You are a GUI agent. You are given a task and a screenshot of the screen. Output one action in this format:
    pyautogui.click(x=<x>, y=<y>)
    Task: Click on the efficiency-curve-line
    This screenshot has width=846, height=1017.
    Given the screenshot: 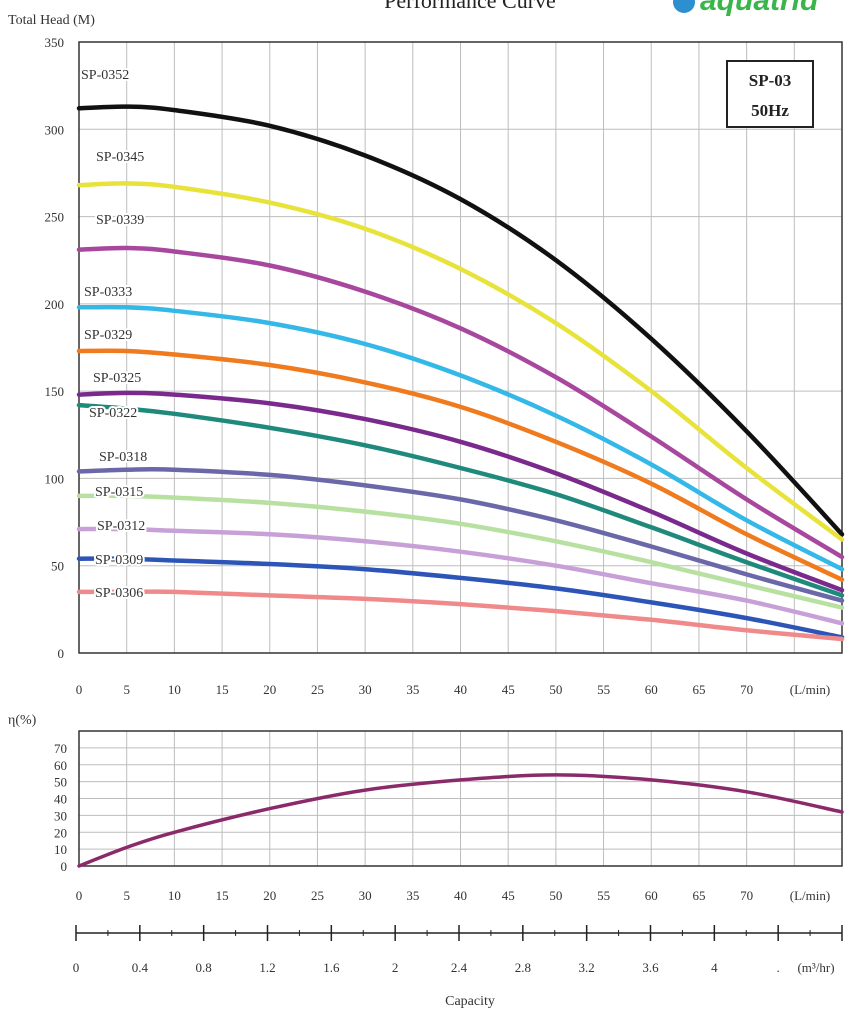 What is the action you would take?
    pyautogui.click(x=460, y=820)
    